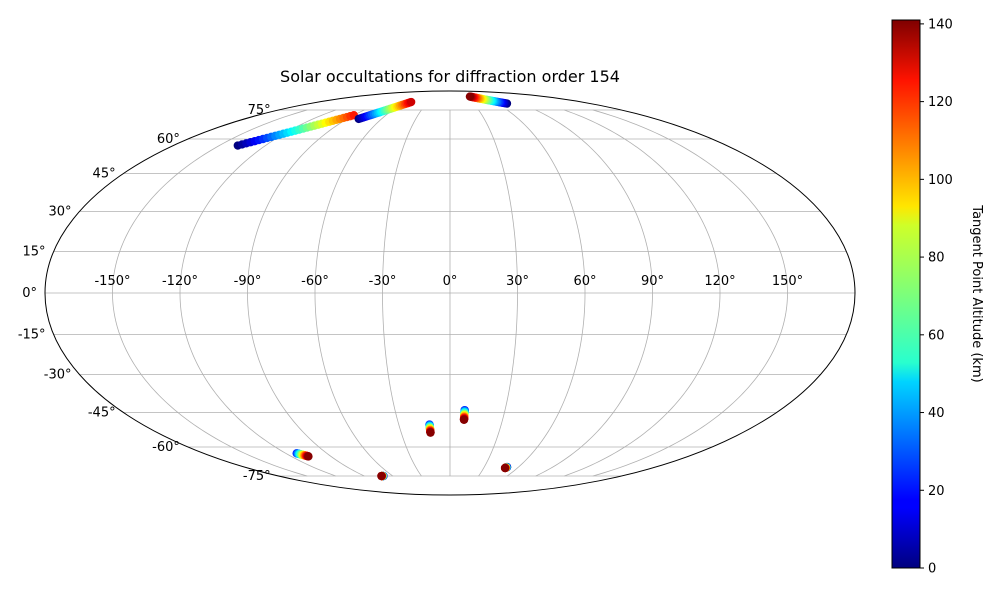  I want to click on latitude-tick-label: -60°, so click(166, 447).